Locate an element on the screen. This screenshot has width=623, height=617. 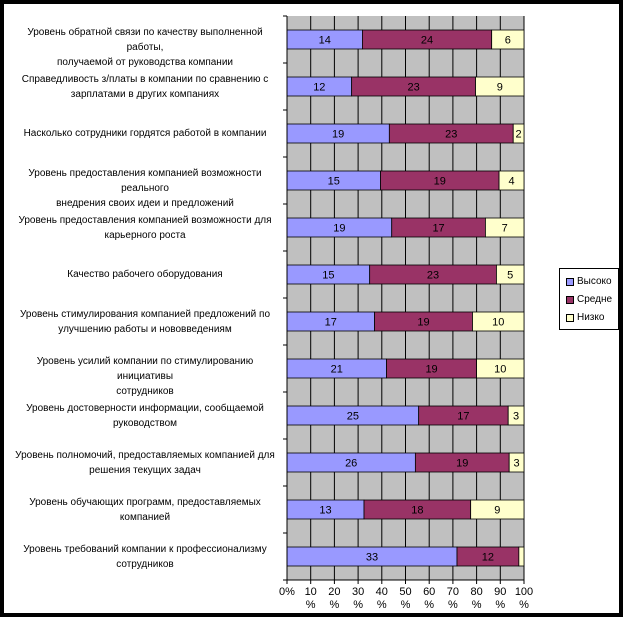
x-tick-label: 100% is located at coordinates (524, 599).